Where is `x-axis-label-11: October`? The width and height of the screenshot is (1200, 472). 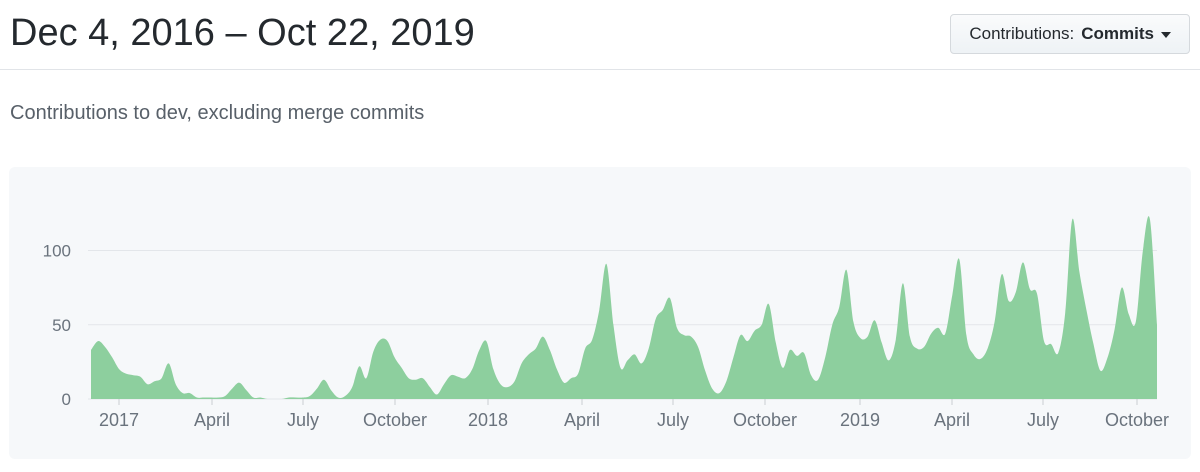 x-axis-label-11: October is located at coordinates (1137, 420).